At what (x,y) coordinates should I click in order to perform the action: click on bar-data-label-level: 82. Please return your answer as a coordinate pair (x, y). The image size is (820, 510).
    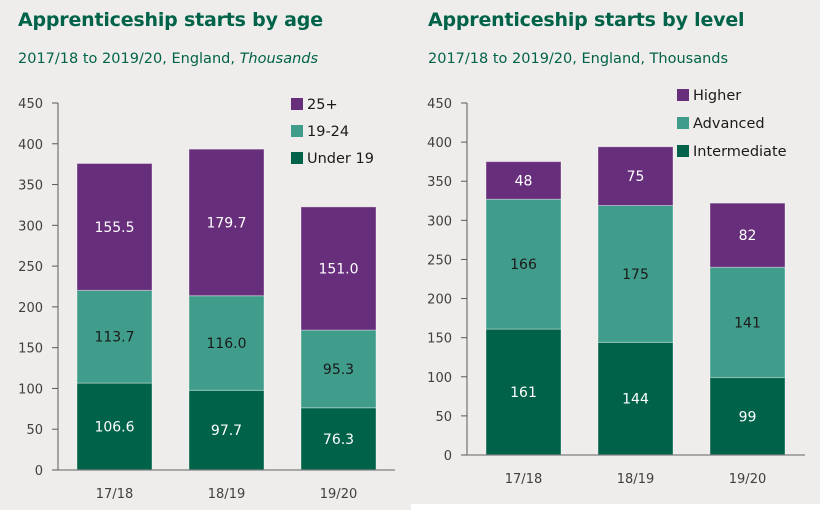
    Looking at the image, I should click on (748, 236).